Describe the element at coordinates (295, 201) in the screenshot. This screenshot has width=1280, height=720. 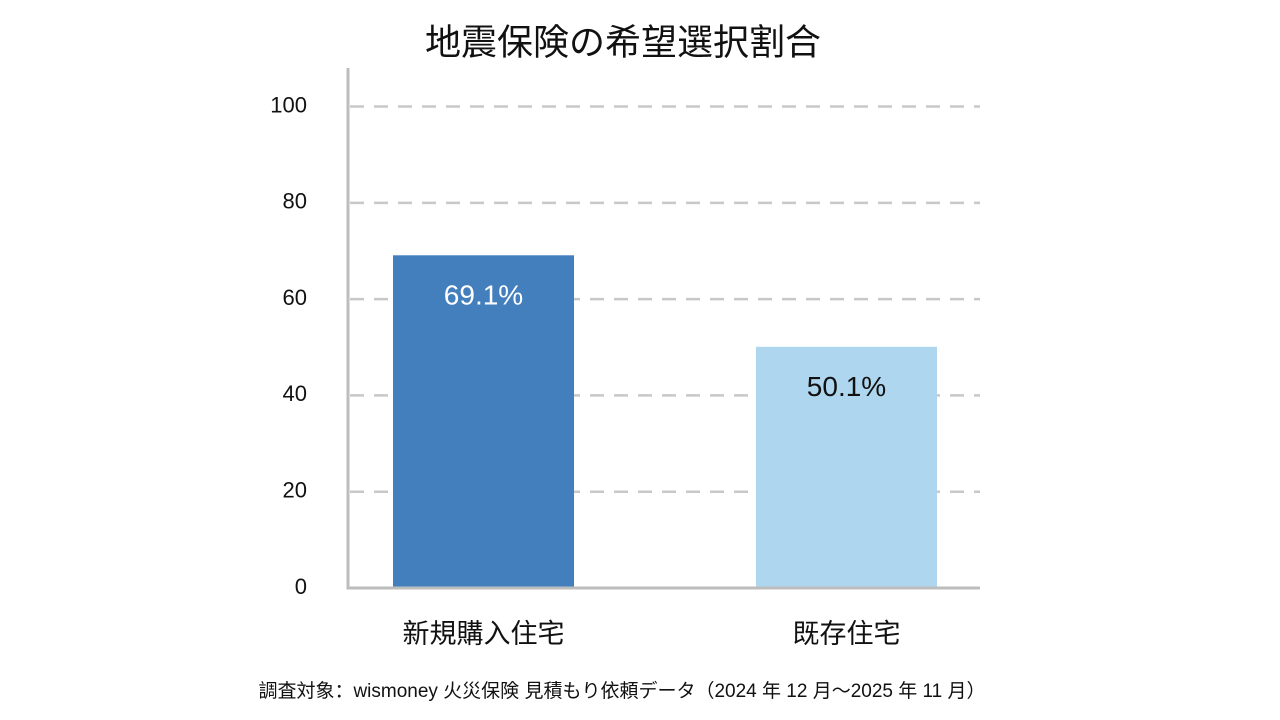
I see `y-tick-label: 80` at that location.